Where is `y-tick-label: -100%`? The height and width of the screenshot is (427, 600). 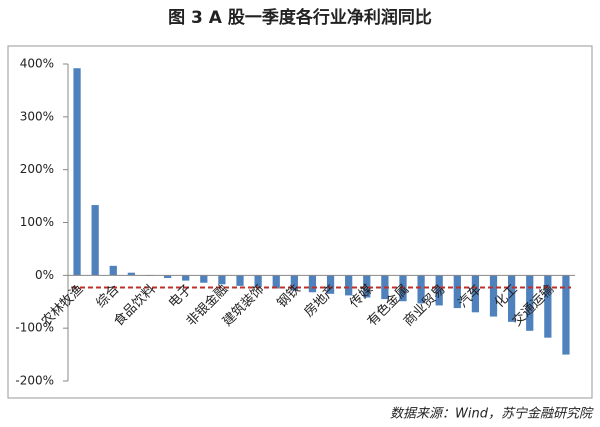 y-tick-label: -100% is located at coordinates (34, 328).